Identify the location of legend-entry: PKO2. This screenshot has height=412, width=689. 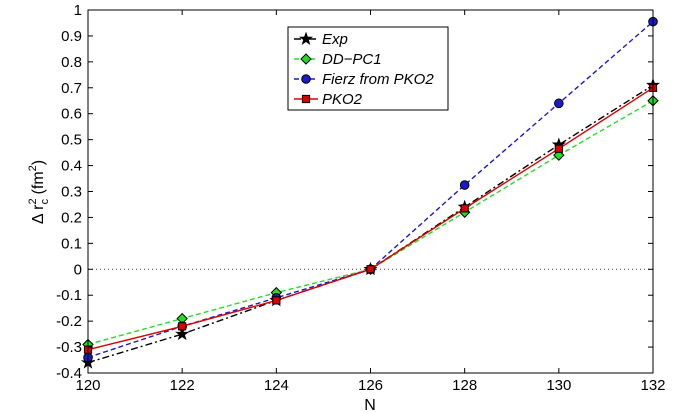
(328, 99).